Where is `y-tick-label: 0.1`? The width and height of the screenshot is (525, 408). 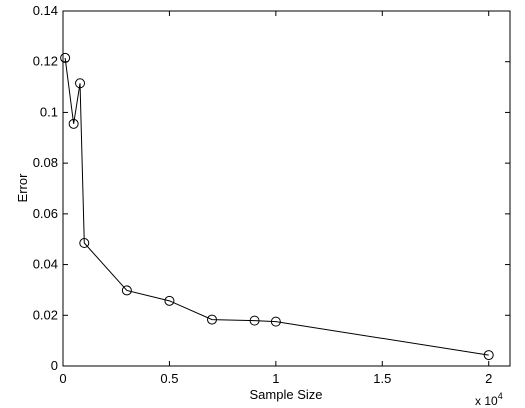
y-tick-label: 0.1 is located at coordinates (49, 111).